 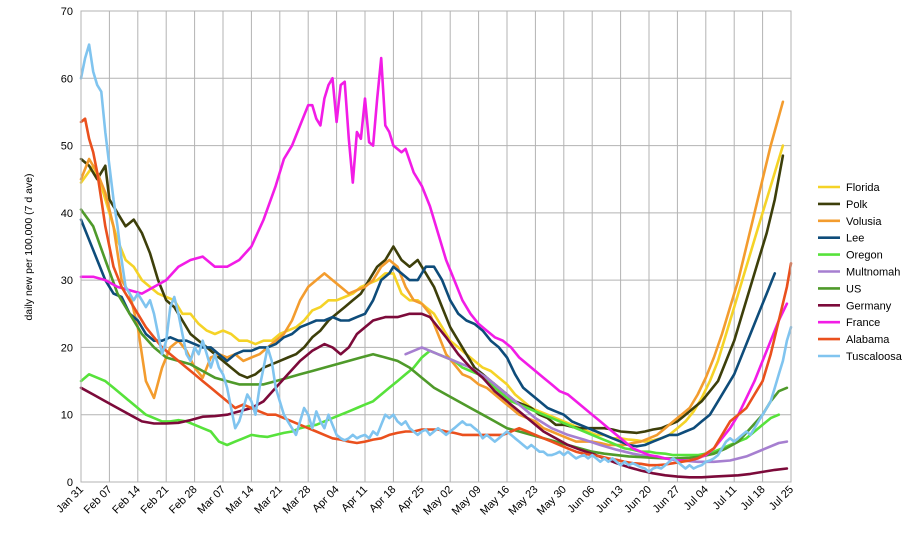 I want to click on x-tick-label: Jul 04, so click(x=696, y=498).